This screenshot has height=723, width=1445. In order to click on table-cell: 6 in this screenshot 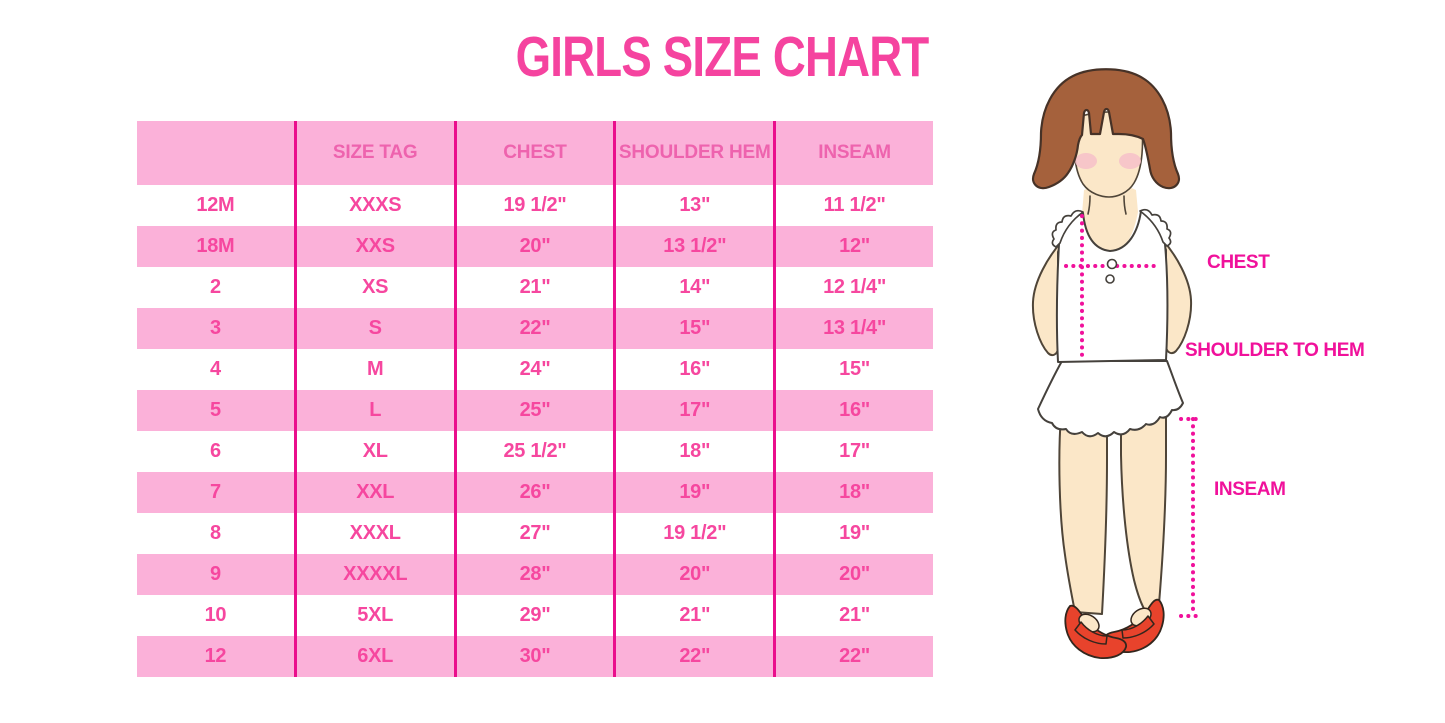, I will do `click(215, 451)`.